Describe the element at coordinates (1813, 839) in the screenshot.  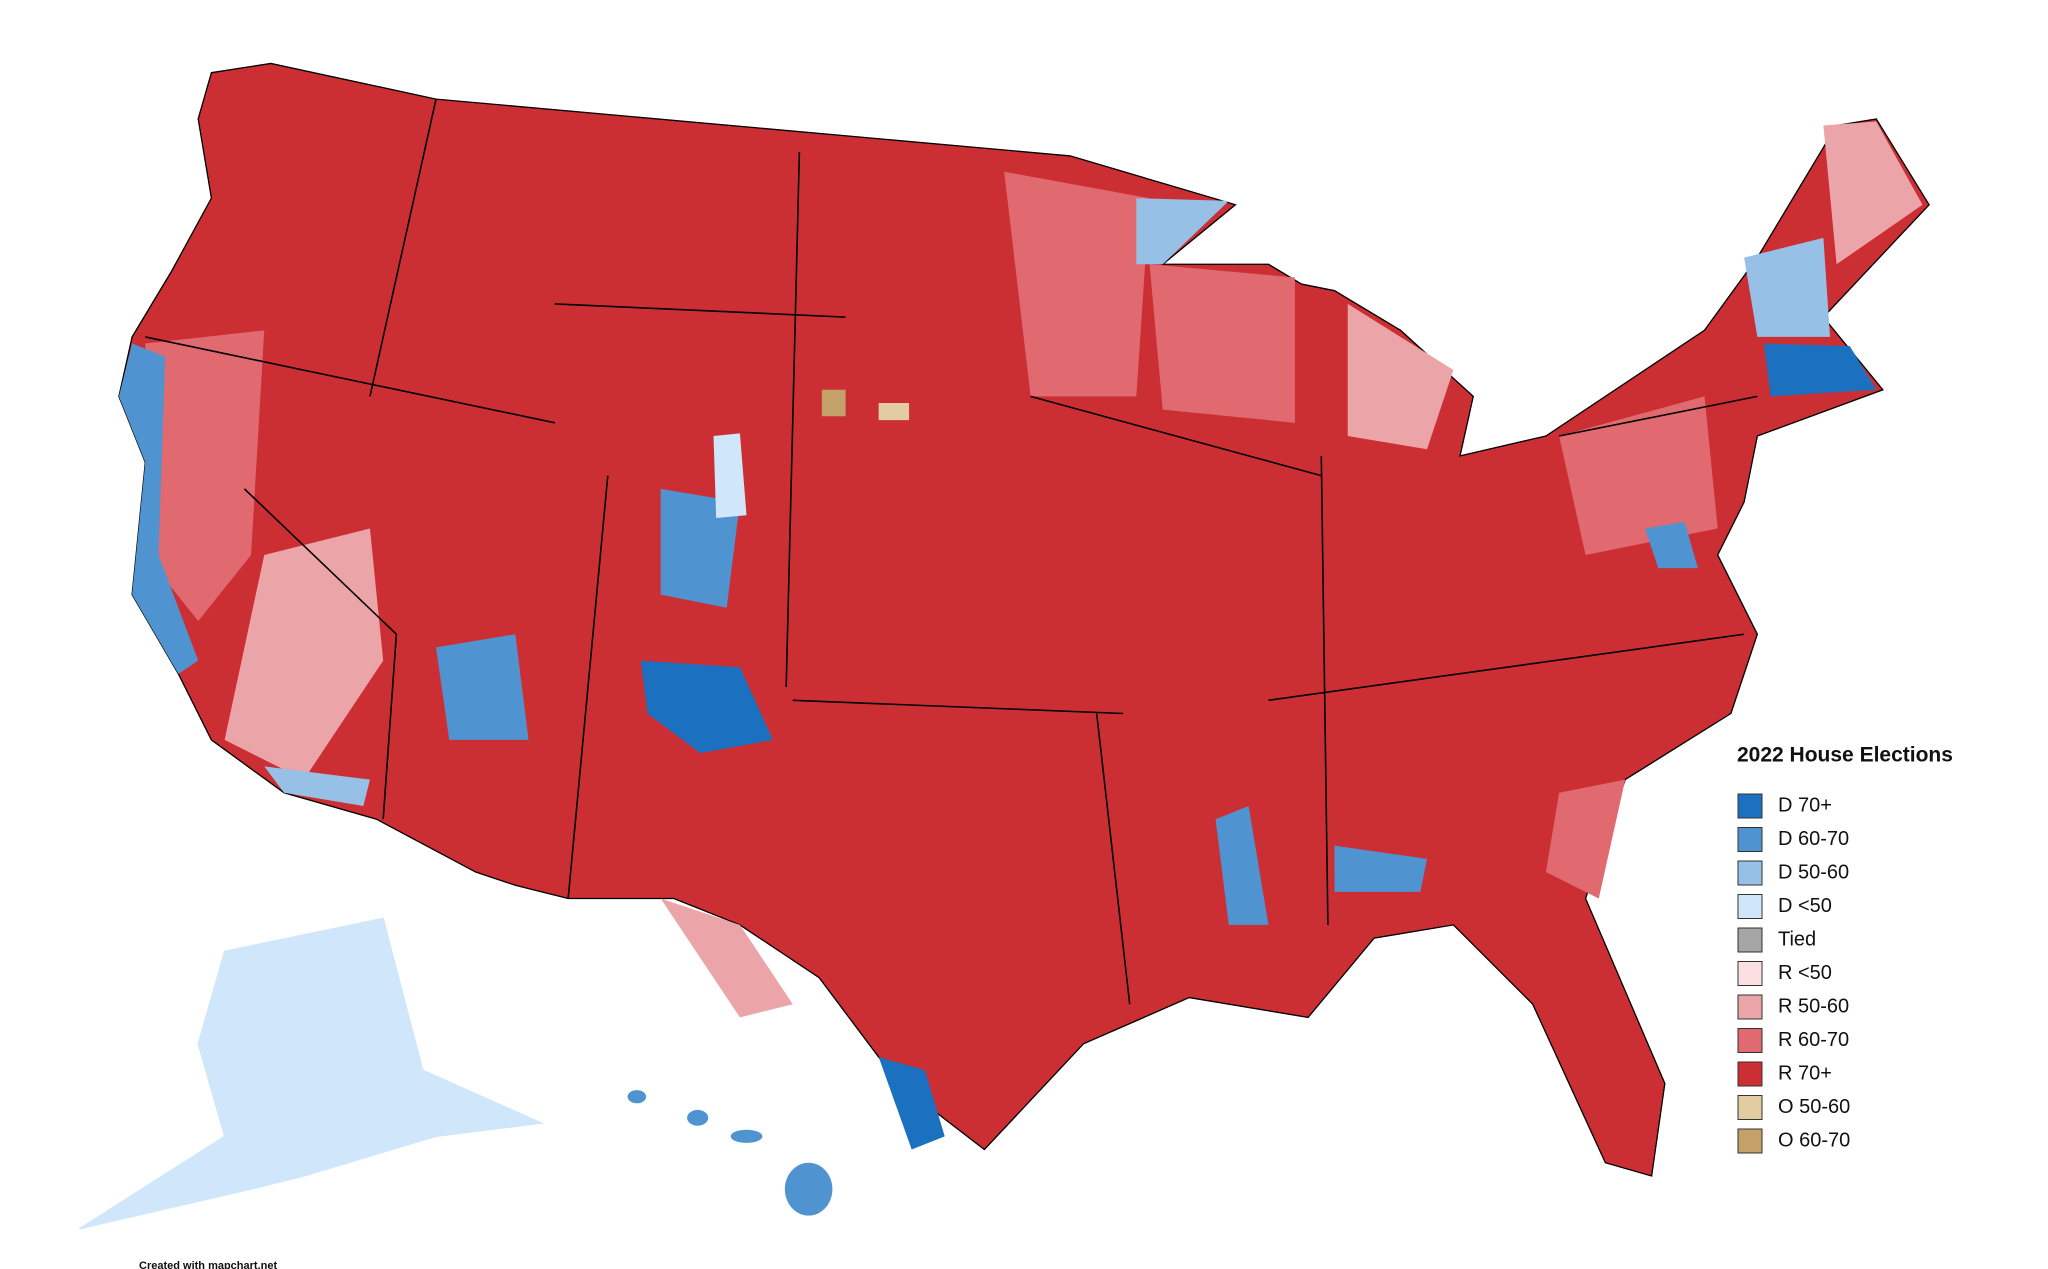
I see `legend-label: D 60-70` at that location.